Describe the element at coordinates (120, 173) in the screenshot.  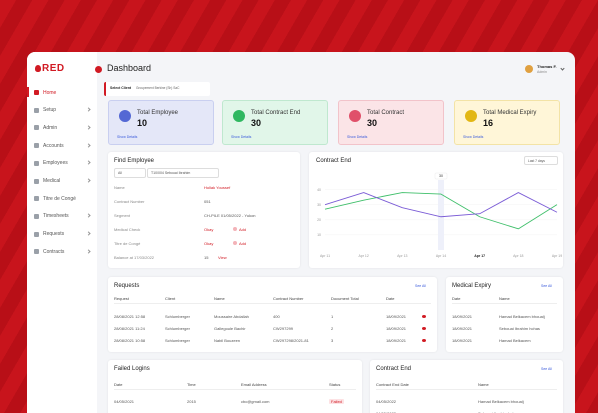
I see `filter-value: All` at that location.